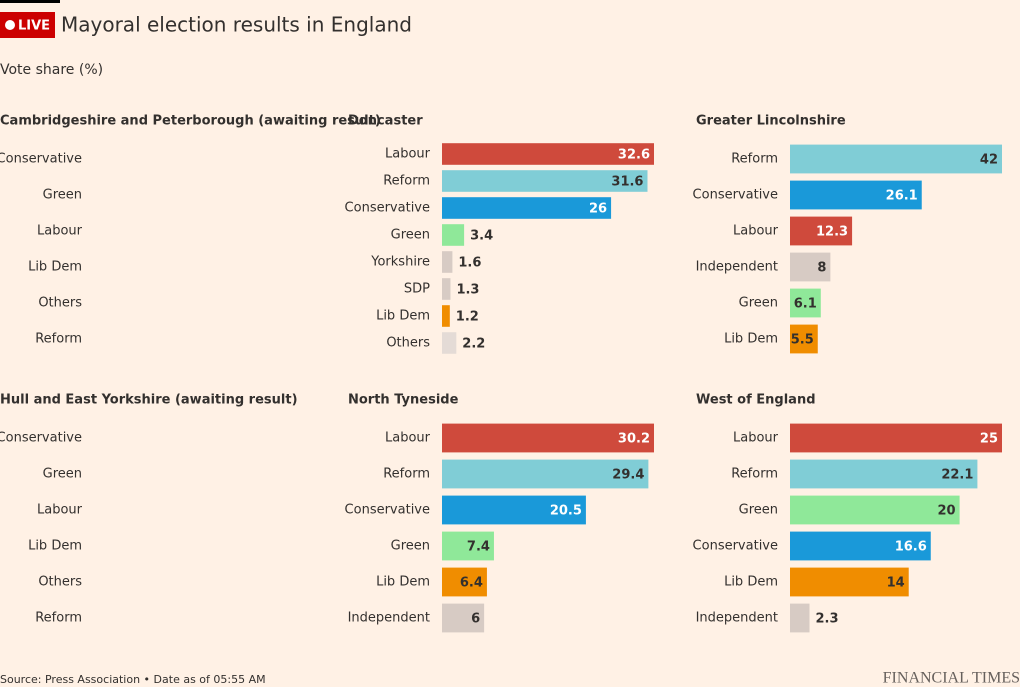  I want to click on value-label: 20, so click(947, 511).